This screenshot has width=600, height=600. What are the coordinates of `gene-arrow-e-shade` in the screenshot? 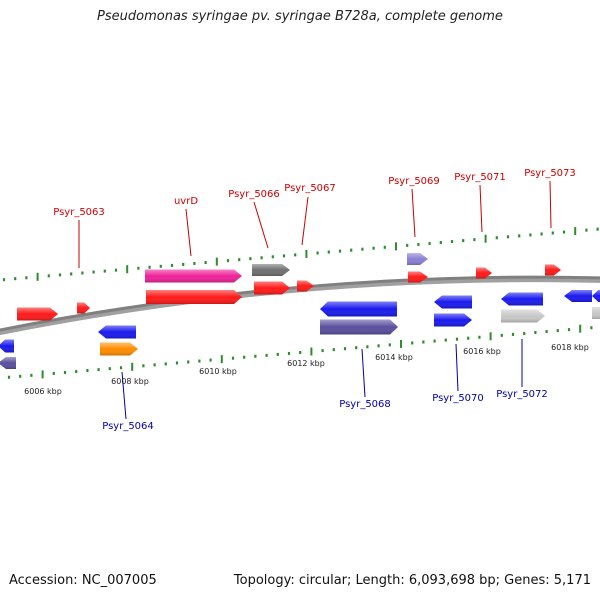 It's located at (7, 346).